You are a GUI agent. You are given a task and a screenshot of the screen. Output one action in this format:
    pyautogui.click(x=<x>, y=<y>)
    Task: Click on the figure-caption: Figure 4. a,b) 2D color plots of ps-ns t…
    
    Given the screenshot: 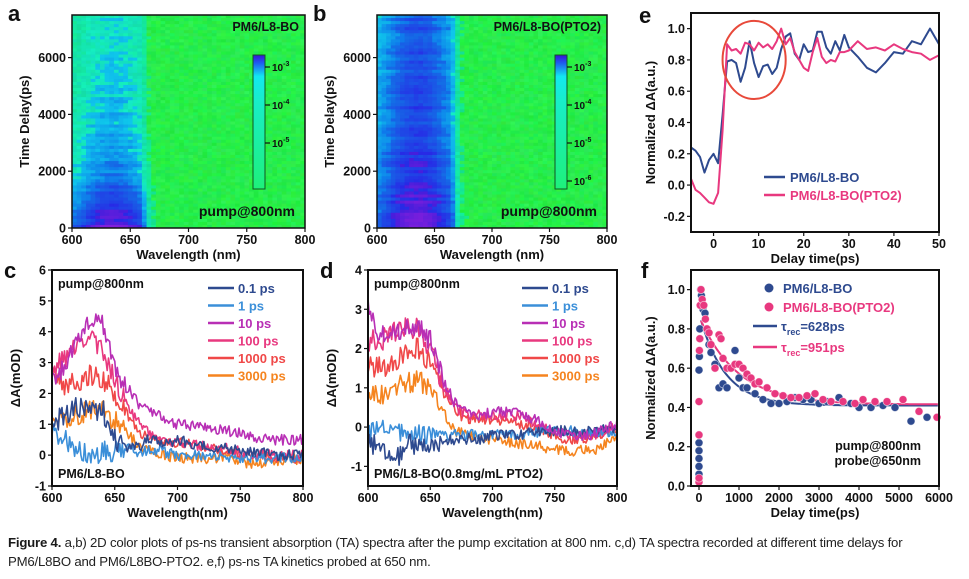 What is the action you would take?
    pyautogui.click(x=485, y=552)
    